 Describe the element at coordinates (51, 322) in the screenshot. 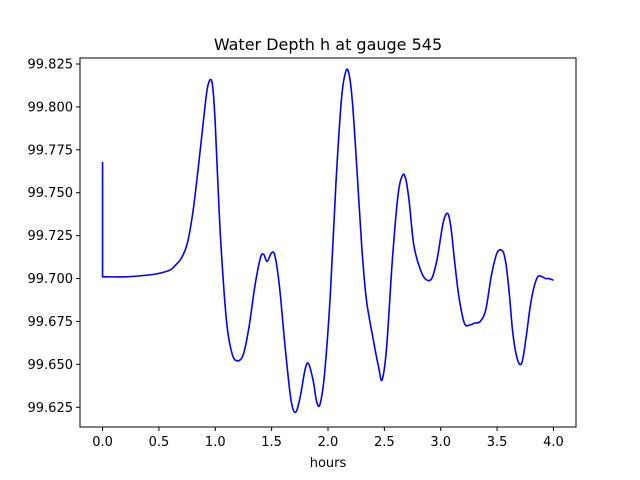

I see `y-tick-label: 99.675` at that location.